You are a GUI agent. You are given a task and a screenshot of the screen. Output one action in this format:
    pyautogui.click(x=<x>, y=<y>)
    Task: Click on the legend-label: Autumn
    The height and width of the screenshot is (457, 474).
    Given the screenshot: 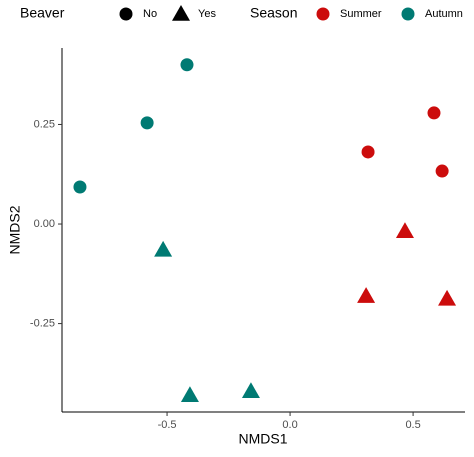 What is the action you would take?
    pyautogui.click(x=444, y=14)
    